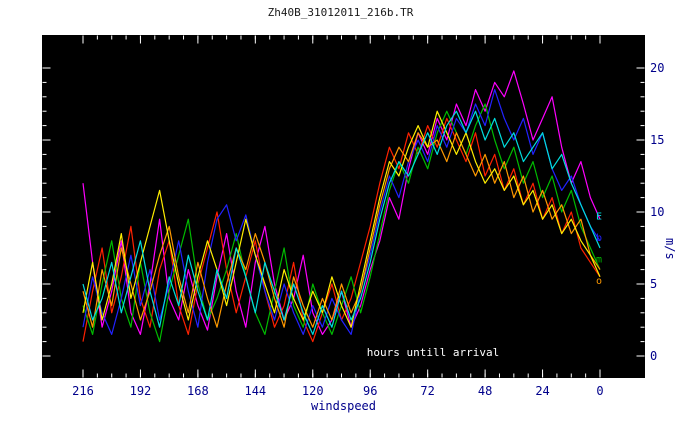 The height and width of the screenshot is (421, 681). What do you see at coordinates (657, 68) in the screenshot?
I see `y-tick-label: 20` at bounding box center [657, 68].